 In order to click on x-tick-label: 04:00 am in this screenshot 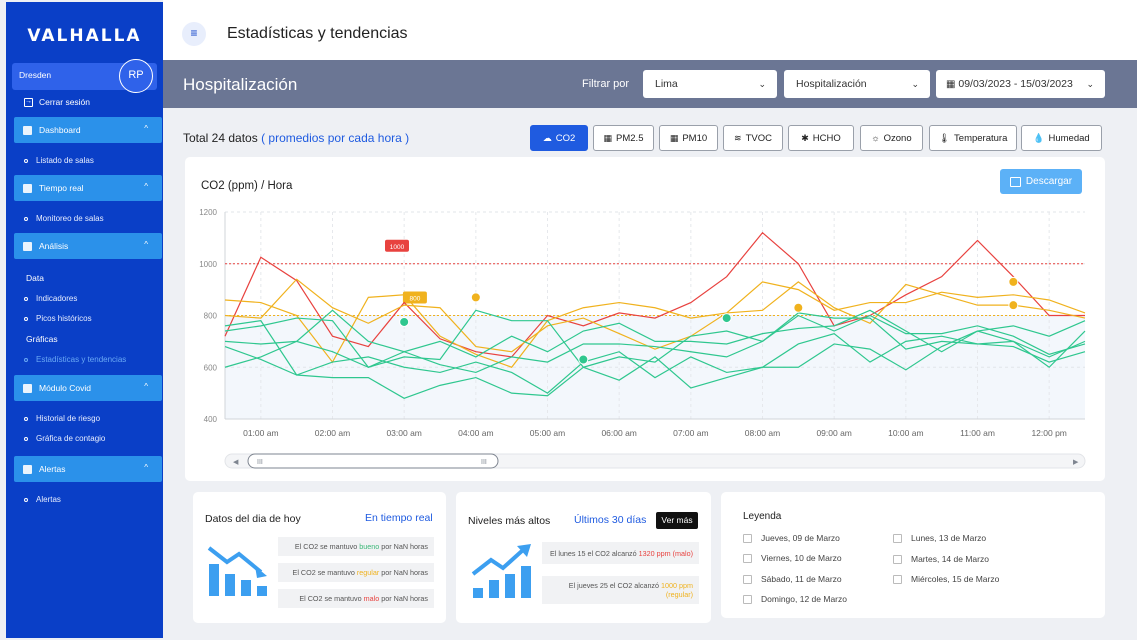, I will do `click(475, 433)`.